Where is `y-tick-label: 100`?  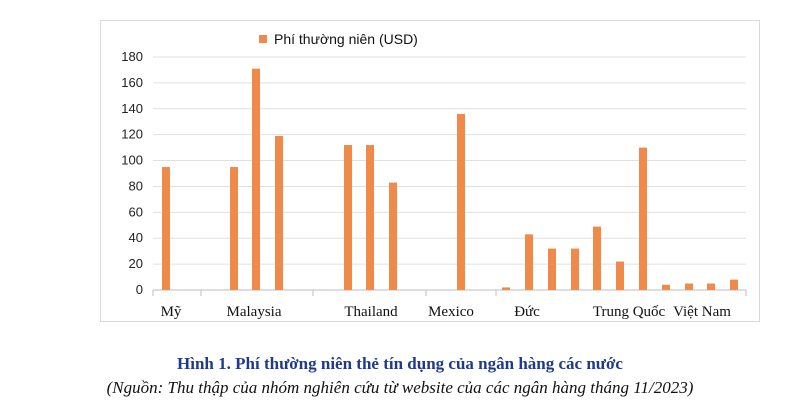
y-tick-label: 100 is located at coordinates (132, 160).